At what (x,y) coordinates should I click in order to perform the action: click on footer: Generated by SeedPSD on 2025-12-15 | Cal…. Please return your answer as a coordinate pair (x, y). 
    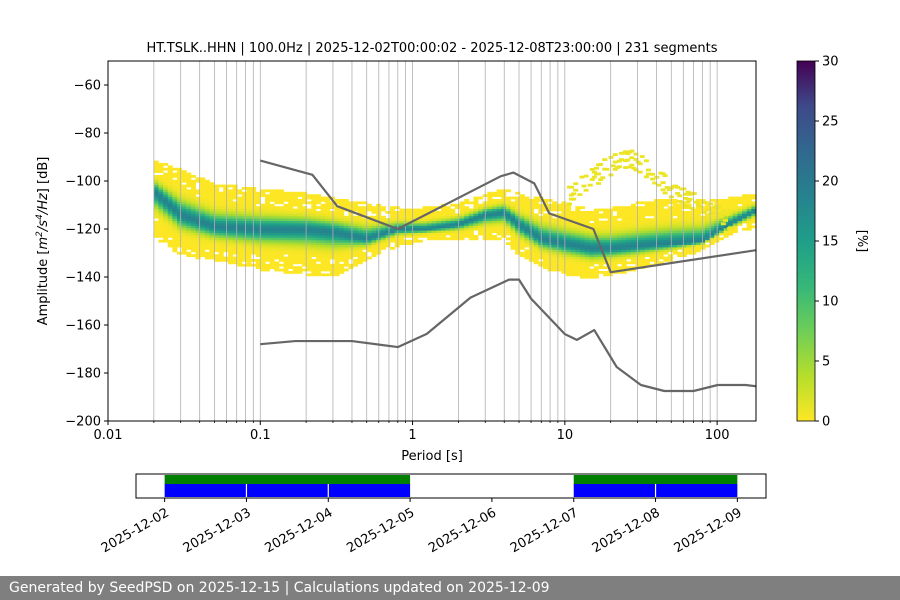
    Looking at the image, I should click on (450, 588).